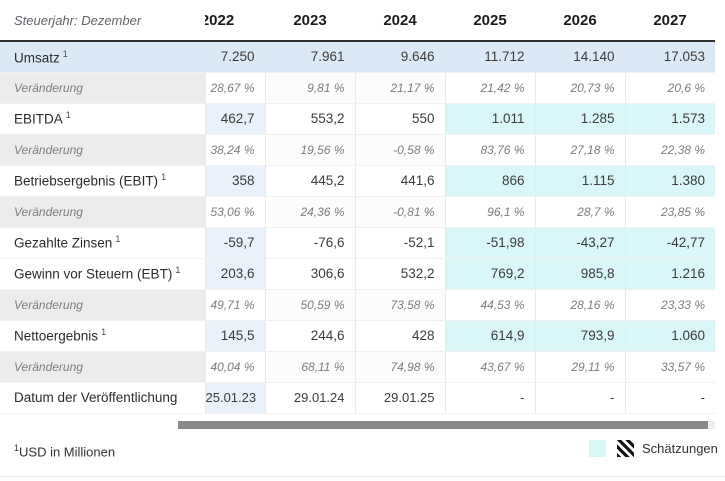 The image size is (725, 481). I want to click on value-cell: -42,77, so click(669, 243).